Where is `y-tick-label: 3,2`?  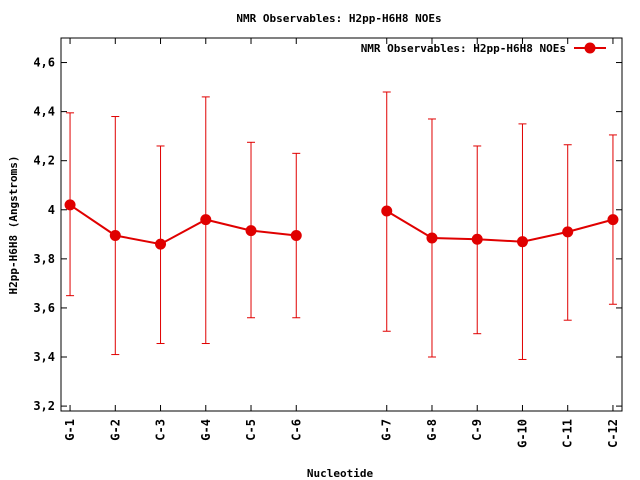
y-tick-label: 3,2 is located at coordinates (44, 406).